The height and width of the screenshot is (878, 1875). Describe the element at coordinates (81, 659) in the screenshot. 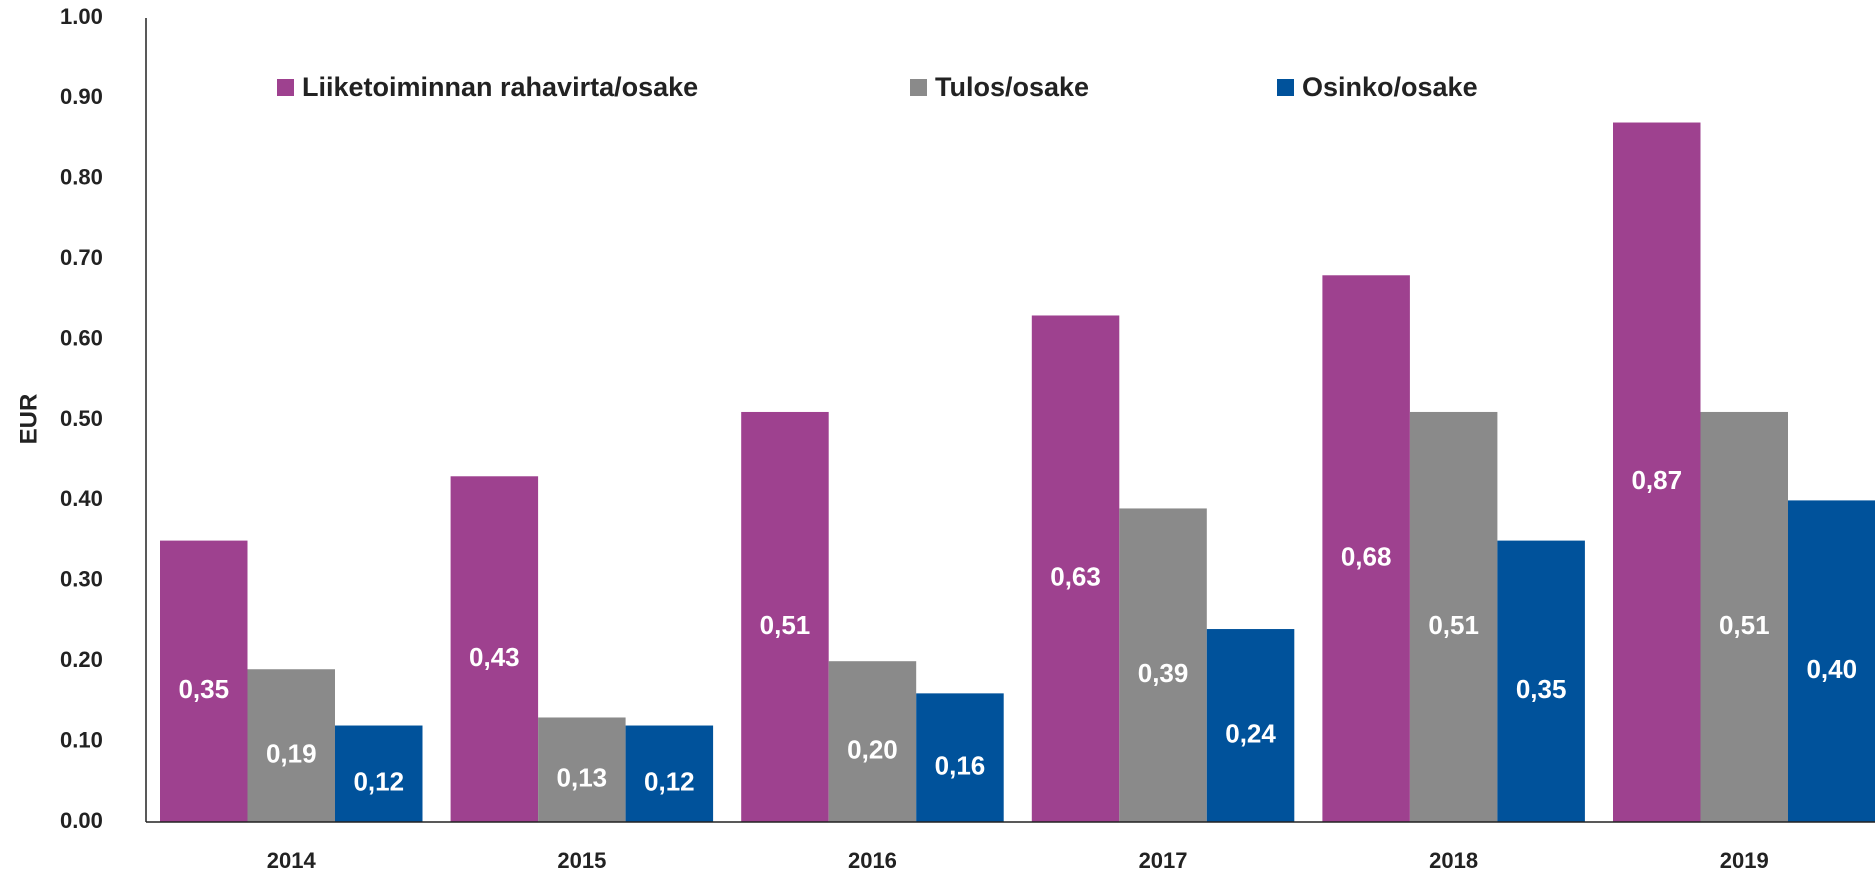

I see `y-tick-label: 0.20` at that location.